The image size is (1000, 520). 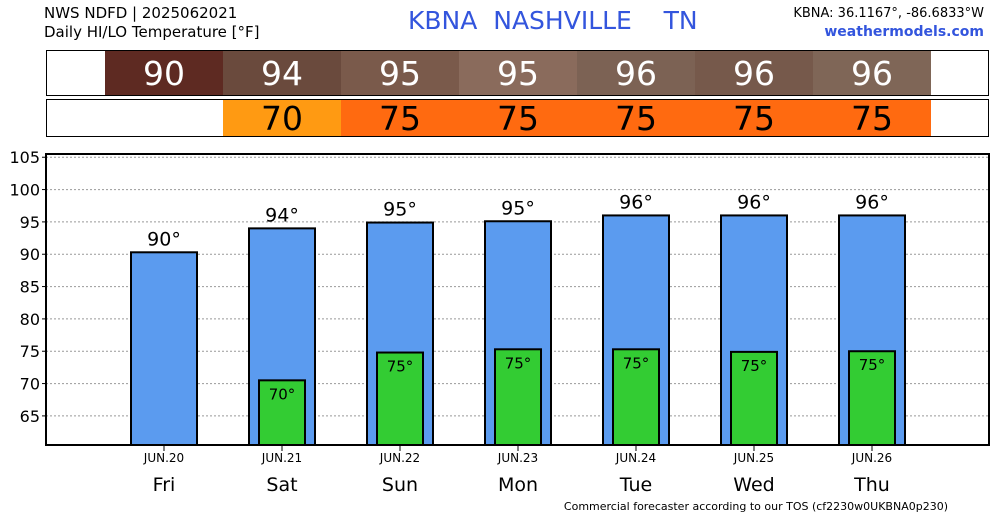 I want to click on y-tick-label: 80, so click(x=30, y=319).